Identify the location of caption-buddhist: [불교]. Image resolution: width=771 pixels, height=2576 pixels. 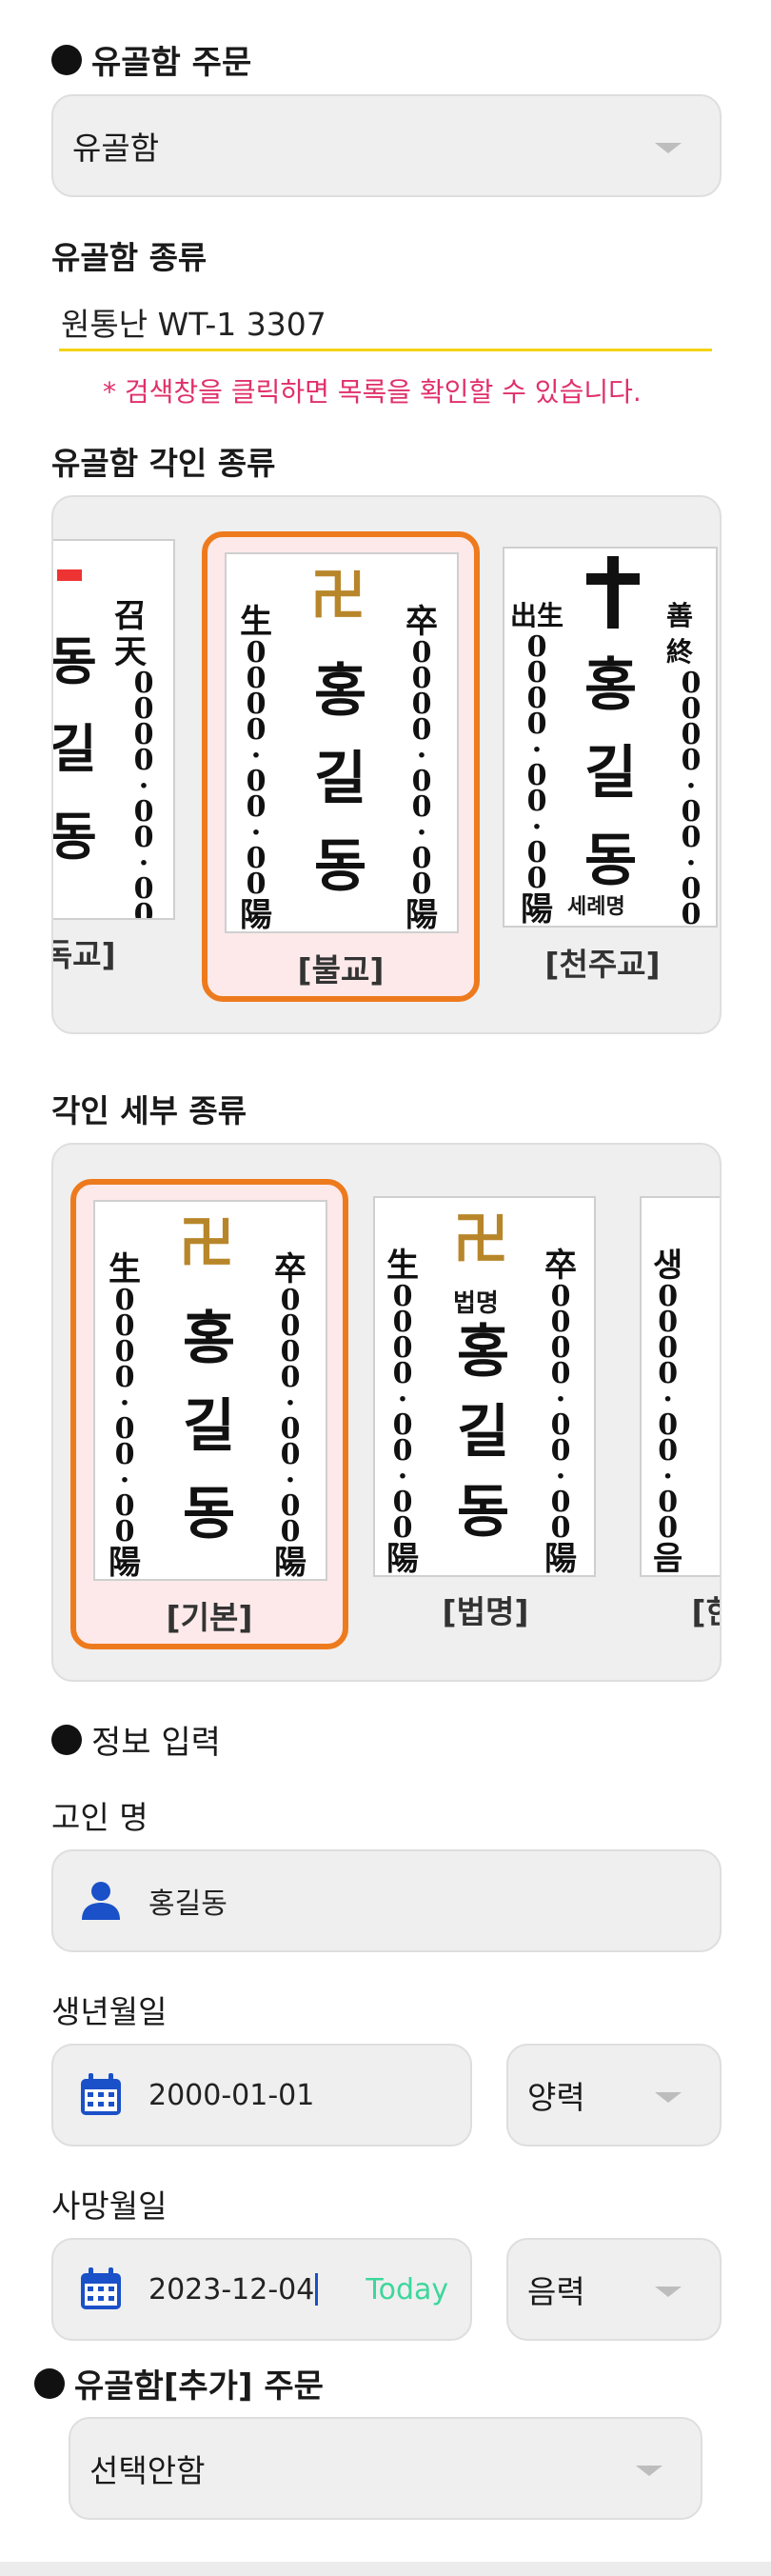
(341, 969).